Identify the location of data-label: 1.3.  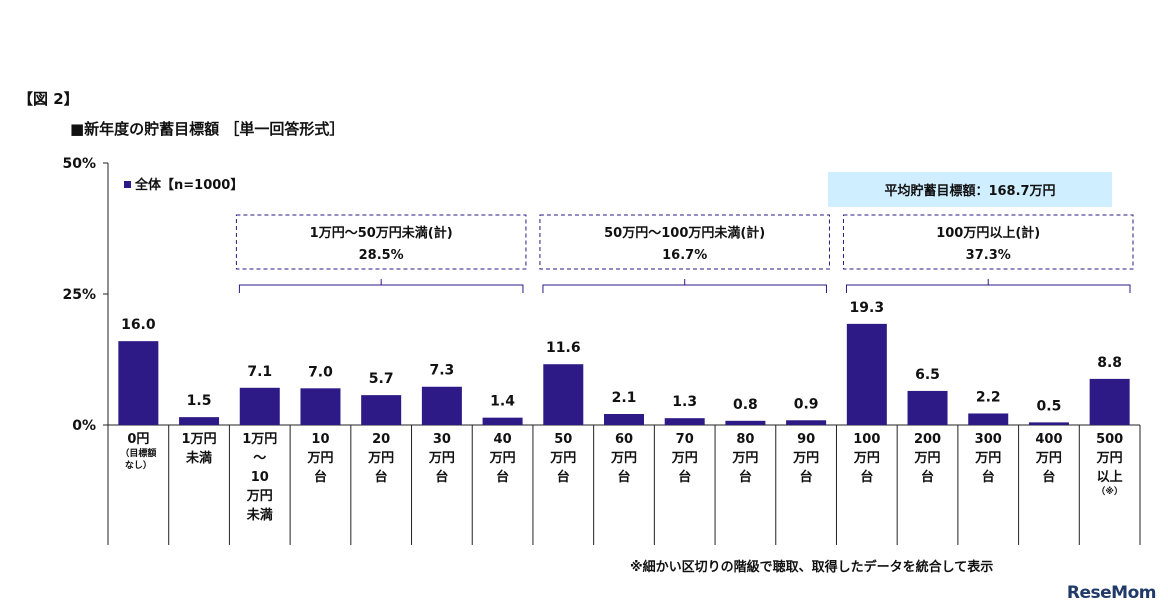
(684, 402).